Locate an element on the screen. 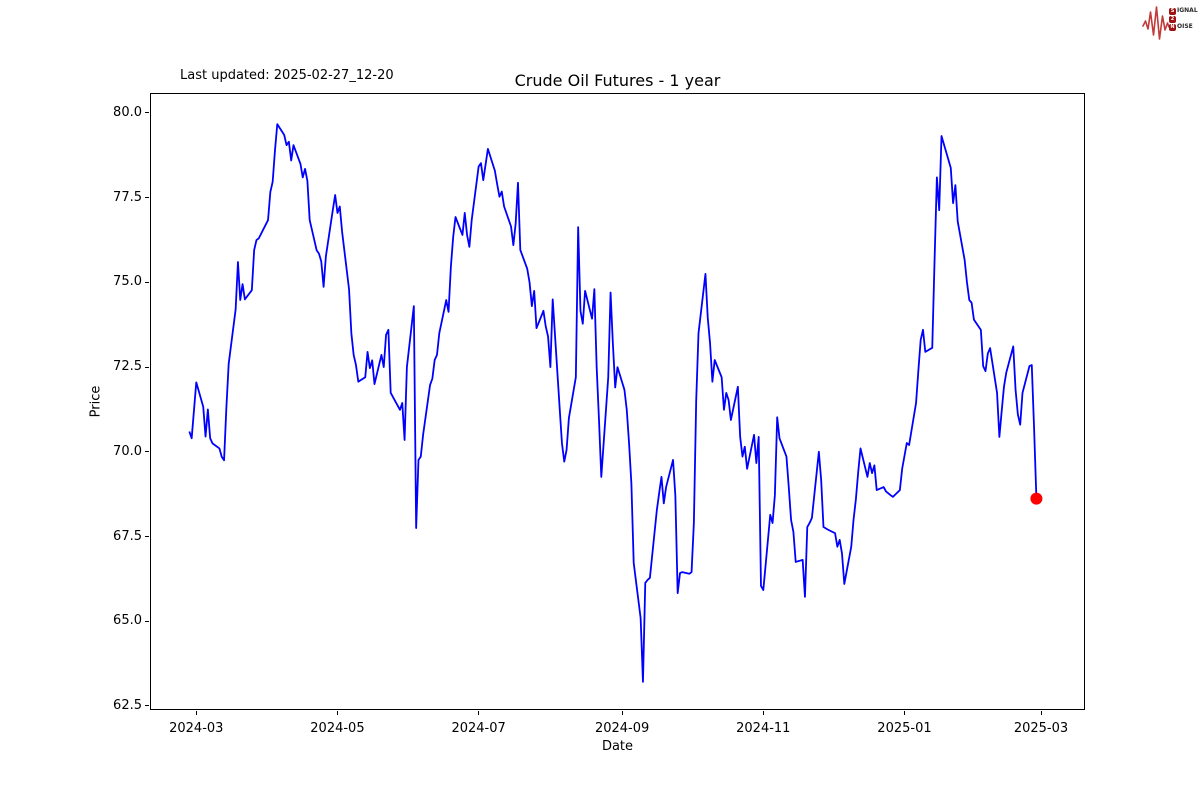  x-tick-label: 2025-01 is located at coordinates (904, 728).